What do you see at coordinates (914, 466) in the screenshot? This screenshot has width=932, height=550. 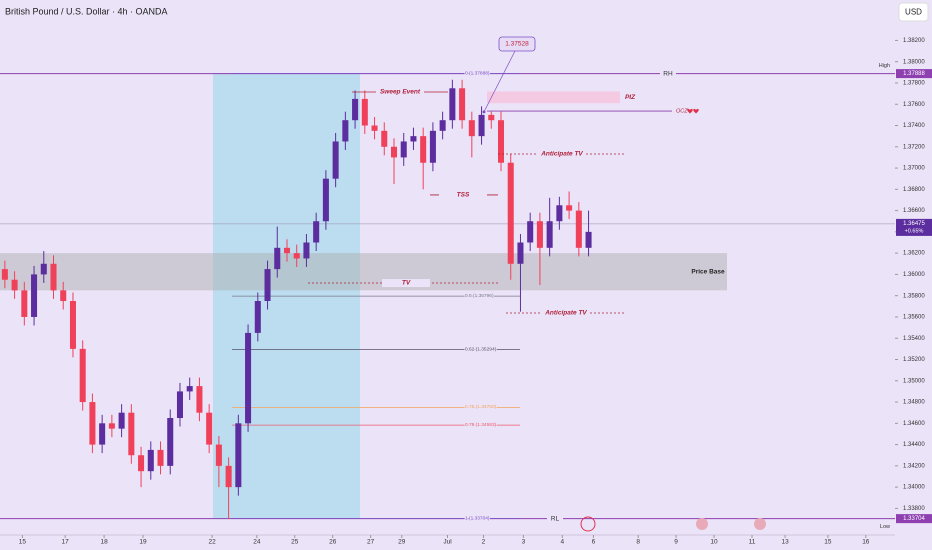 I see `y-tick-label: 1.34200` at bounding box center [914, 466].